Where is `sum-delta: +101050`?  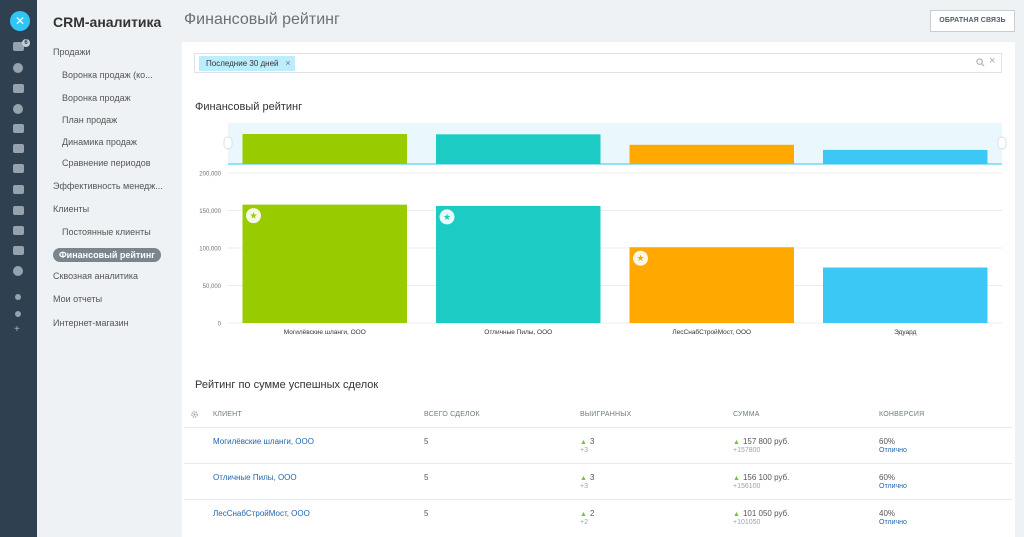
sum-delta: +101050 is located at coordinates (747, 522).